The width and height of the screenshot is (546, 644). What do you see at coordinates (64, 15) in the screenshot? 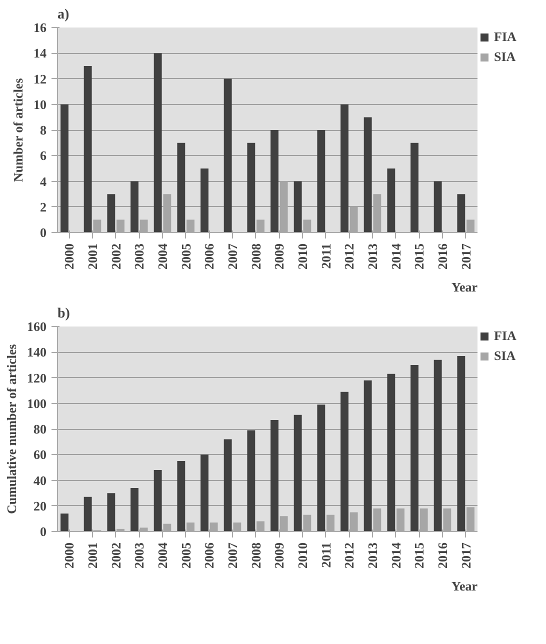
I see `chart-title: a)` at bounding box center [64, 15].